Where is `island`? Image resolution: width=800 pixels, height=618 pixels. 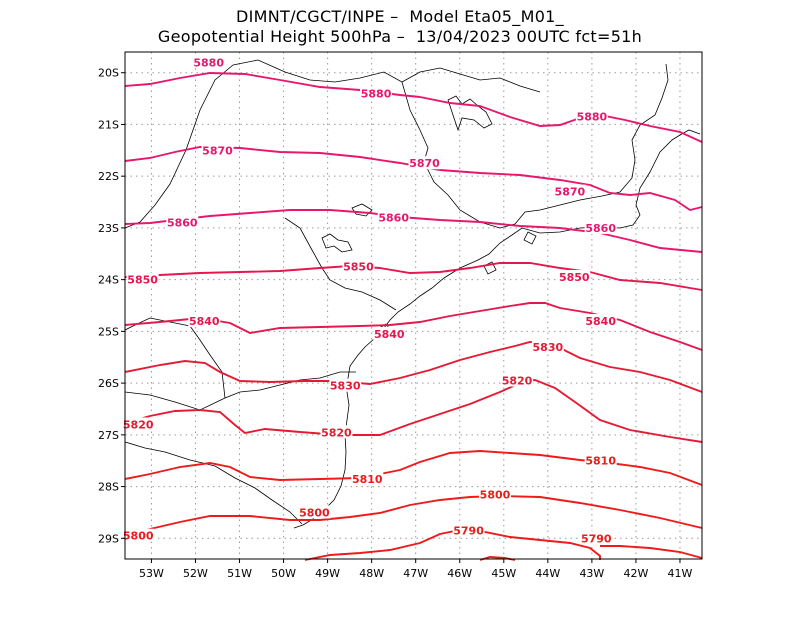 island is located at coordinates (530, 238).